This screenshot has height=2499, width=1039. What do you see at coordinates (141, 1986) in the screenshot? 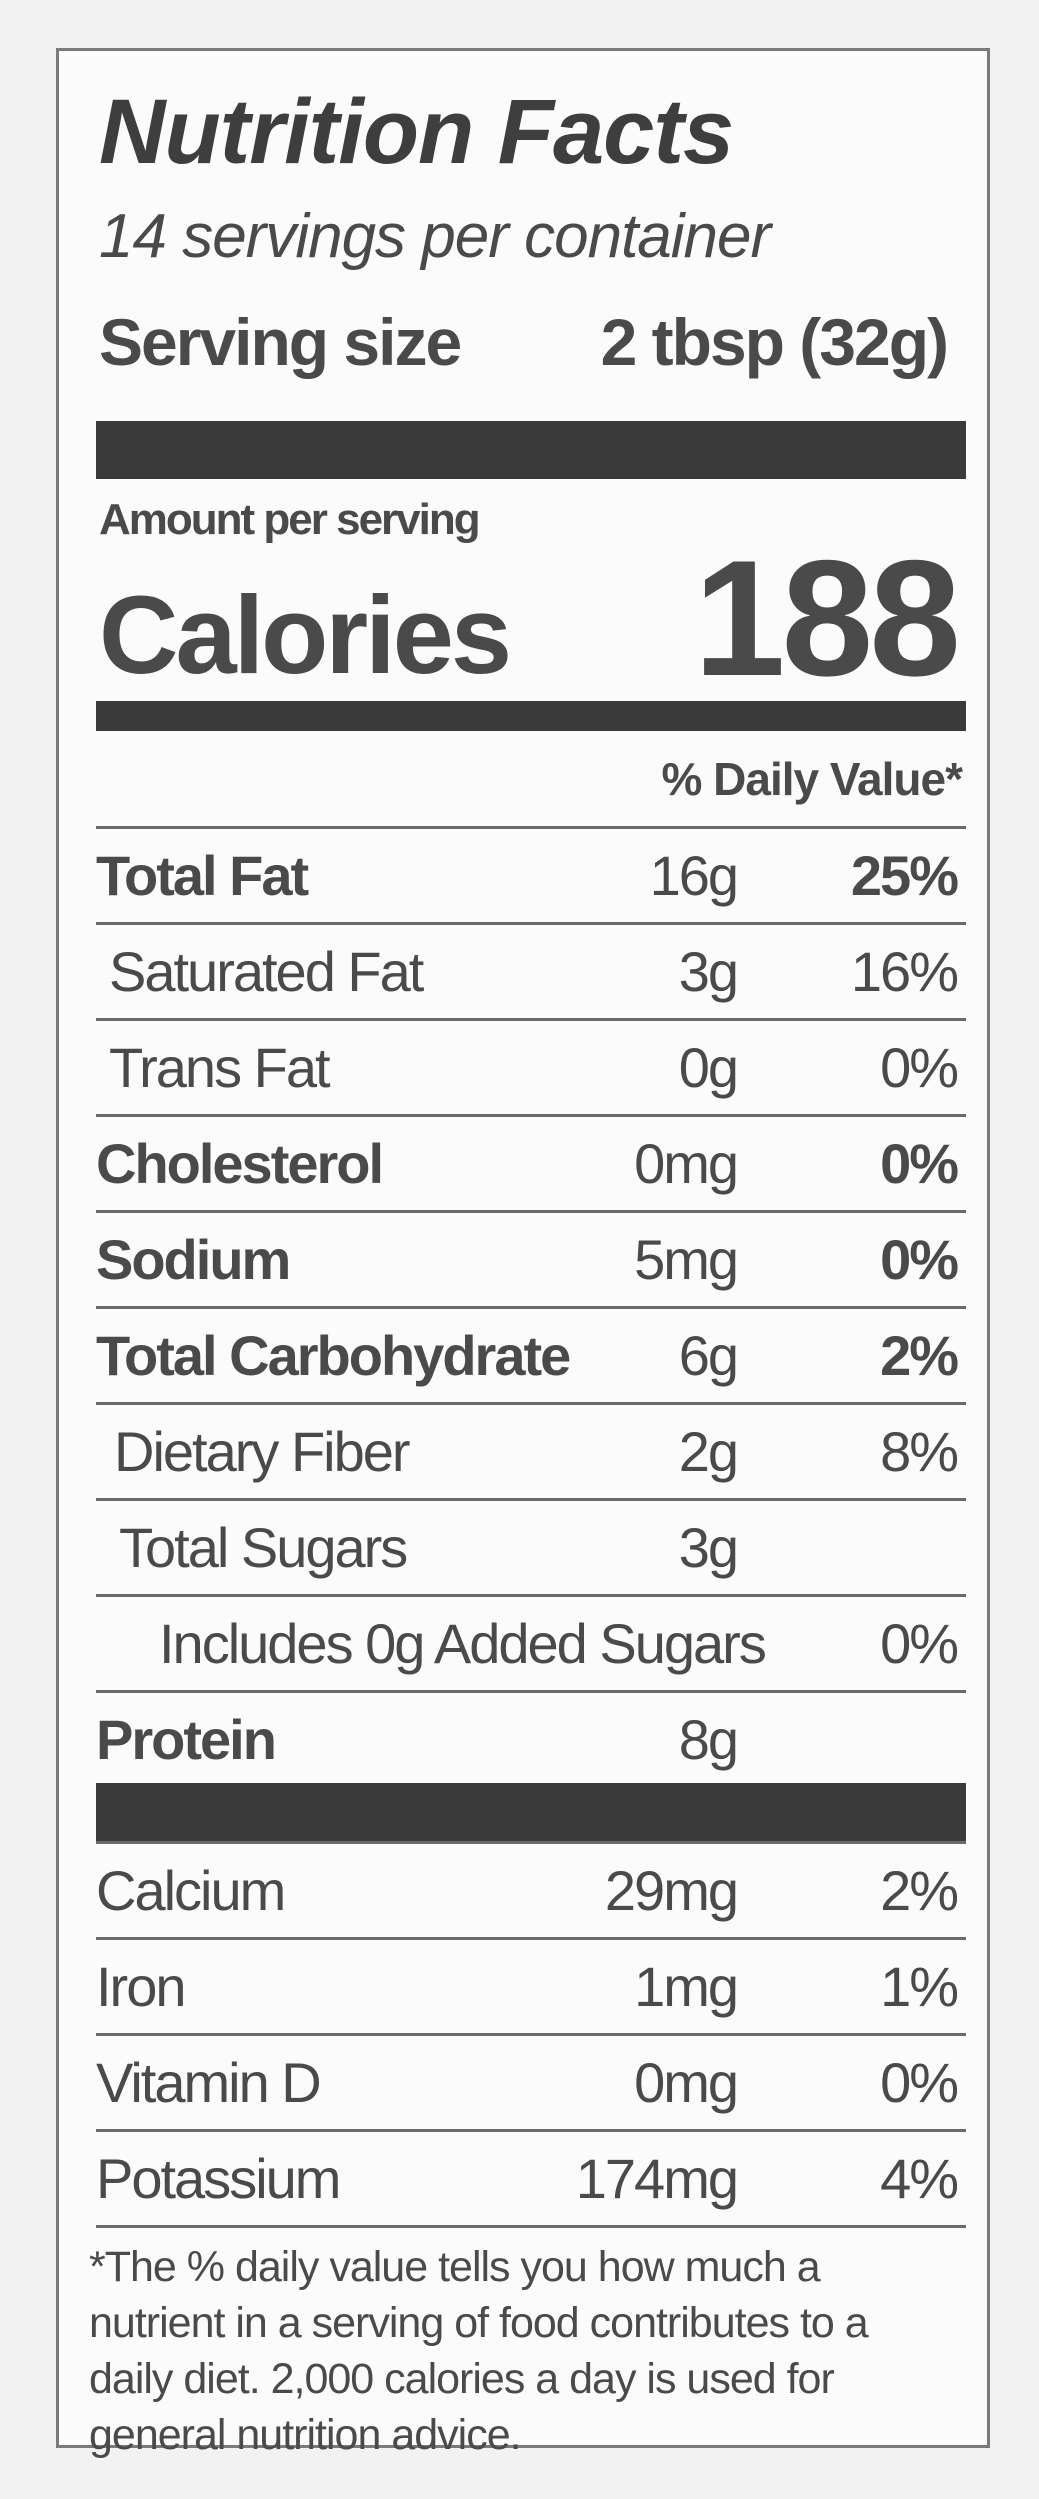
I see `nutrient-name: Iron` at bounding box center [141, 1986].